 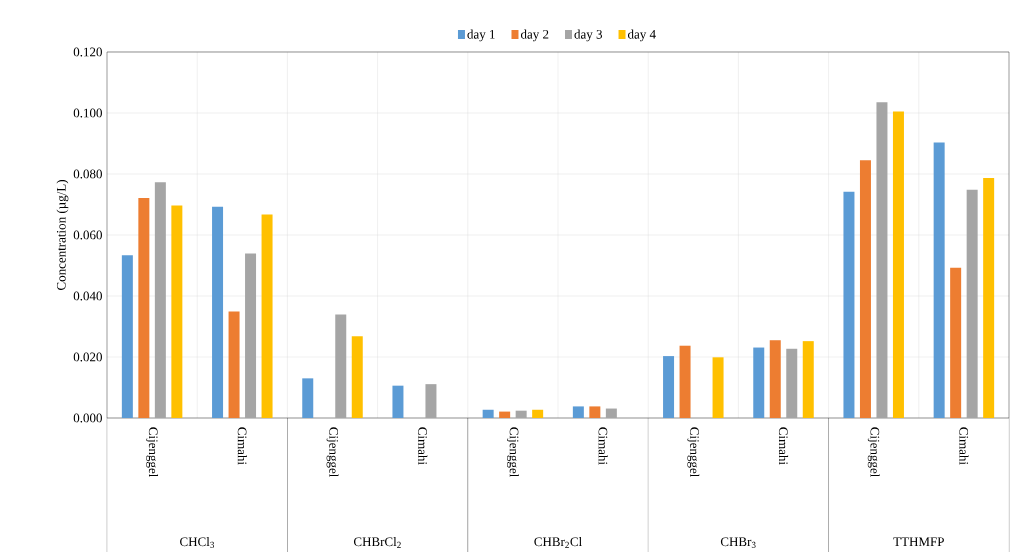 I want to click on text: TTHMFP, so click(x=918, y=541).